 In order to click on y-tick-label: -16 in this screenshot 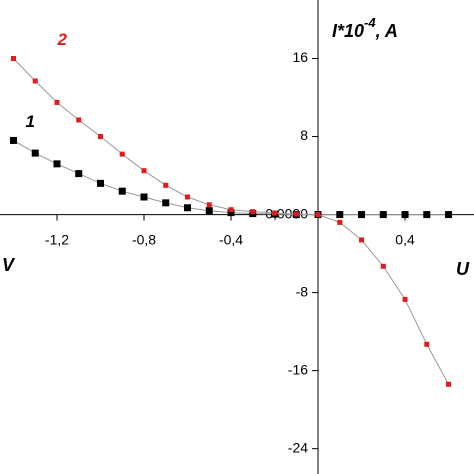, I will do `click(298, 369)`.